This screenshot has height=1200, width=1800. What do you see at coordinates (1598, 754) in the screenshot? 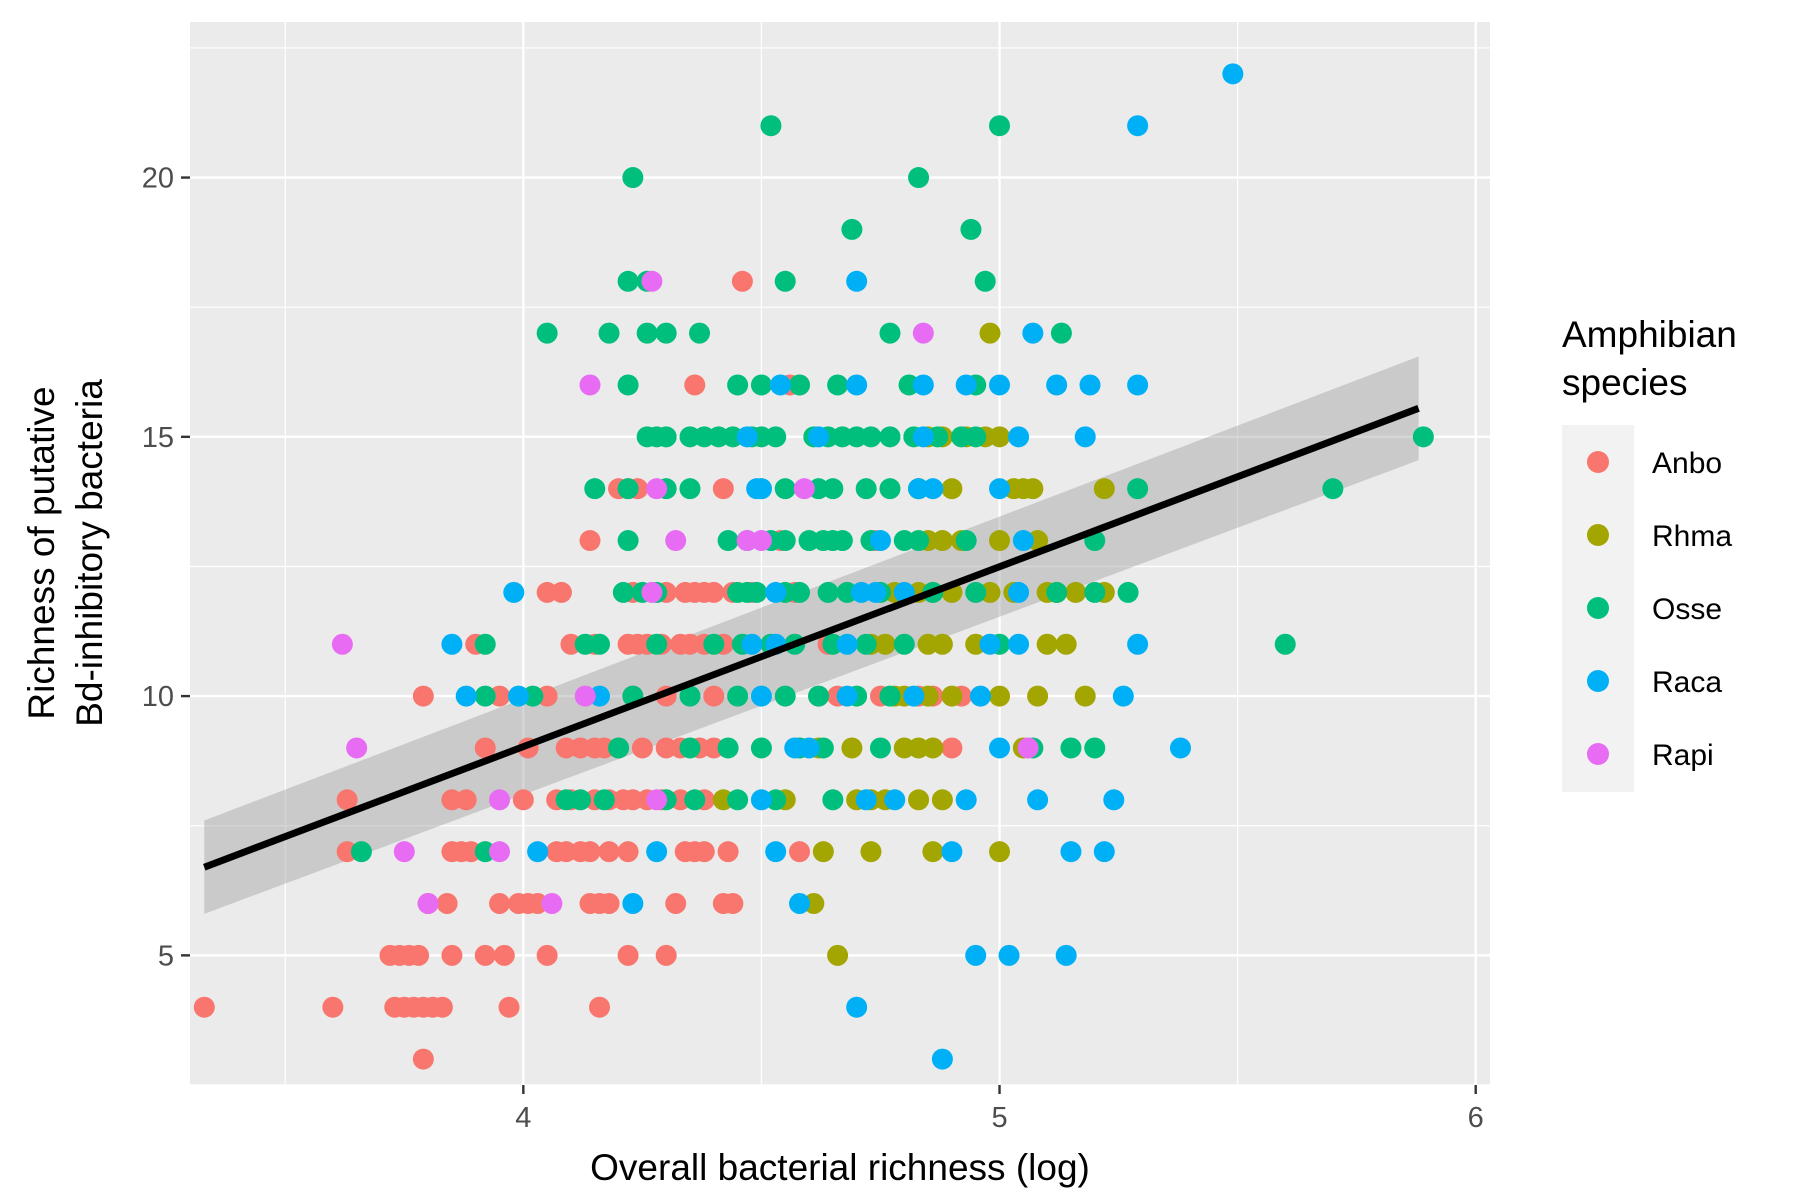
I see `legend-key-rapi` at bounding box center [1598, 754].